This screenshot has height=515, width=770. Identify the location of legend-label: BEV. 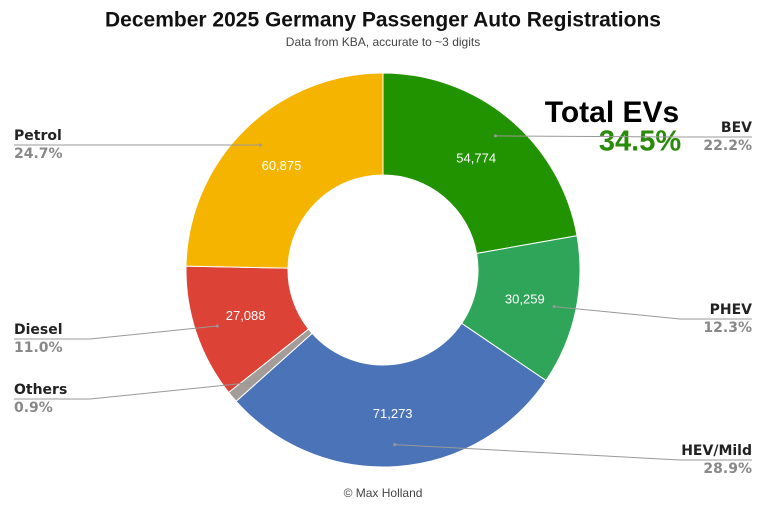
(736, 128).